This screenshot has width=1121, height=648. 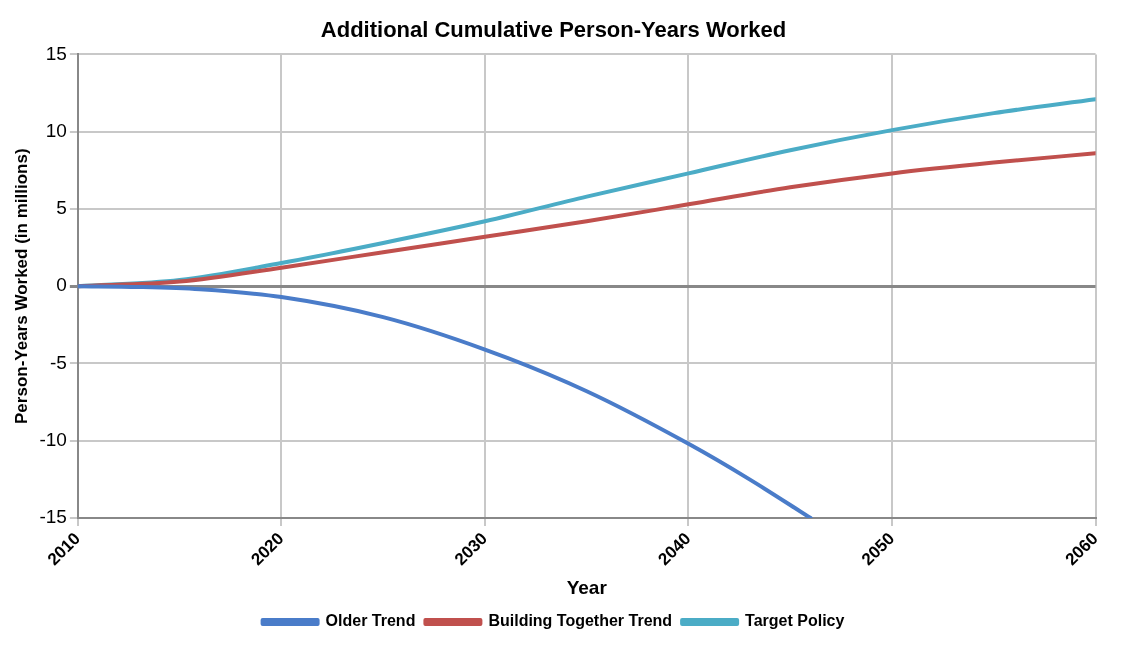 I want to click on y-axis-title: Person-Years Worked (in millions), so click(x=21, y=286).